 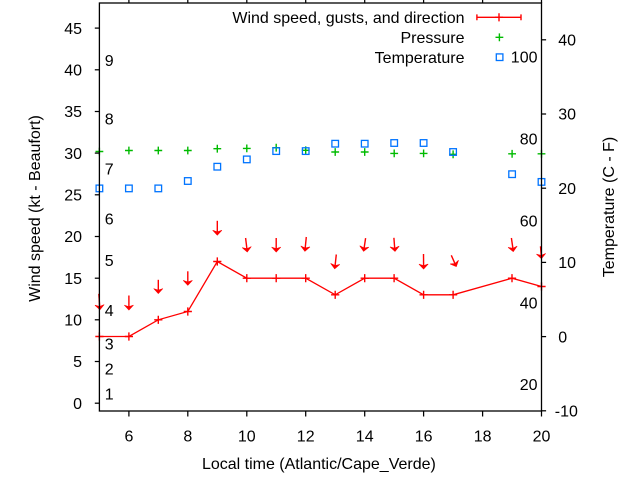 I want to click on svg-text: 15, so click(x=73, y=279).